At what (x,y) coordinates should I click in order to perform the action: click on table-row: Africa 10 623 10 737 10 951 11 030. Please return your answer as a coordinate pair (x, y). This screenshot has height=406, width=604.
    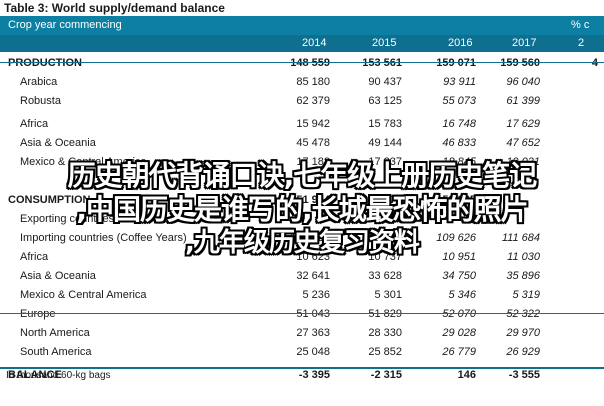
    Looking at the image, I should click on (302, 257).